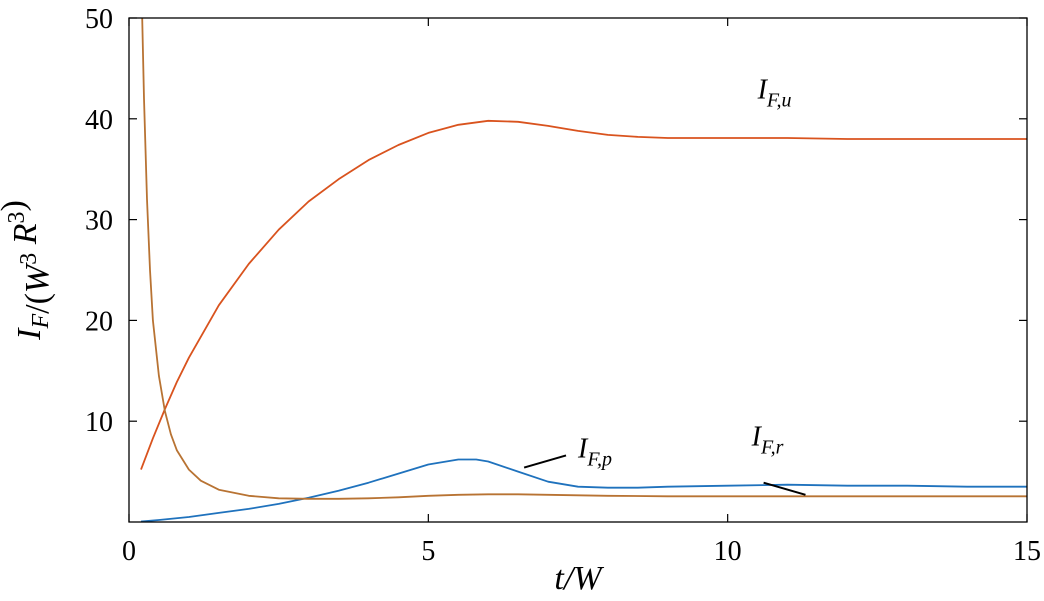 This screenshot has width=1044, height=601. Describe the element at coordinates (545, 461) in the screenshot. I see `annotation-leader-f-p` at that location.